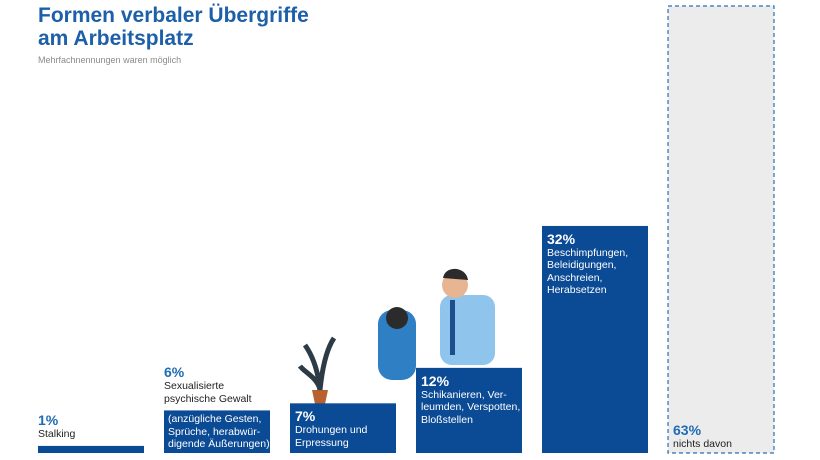 Image resolution: width=820 pixels, height=460 pixels. I want to click on bar-label: 1% Stalking, so click(56, 426).